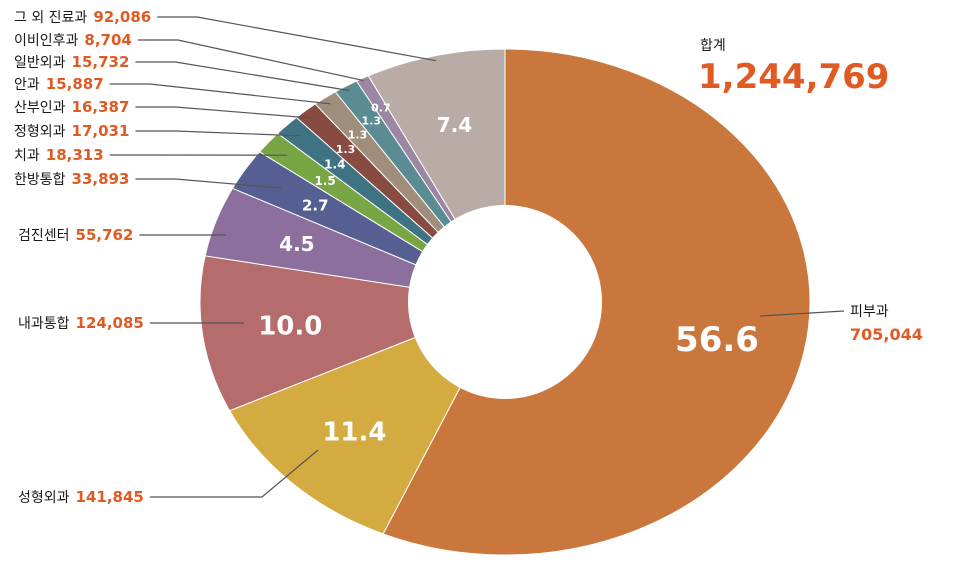 Image resolution: width=960 pixels, height=572 pixels. I want to click on percent-label: 11.4, so click(354, 433).